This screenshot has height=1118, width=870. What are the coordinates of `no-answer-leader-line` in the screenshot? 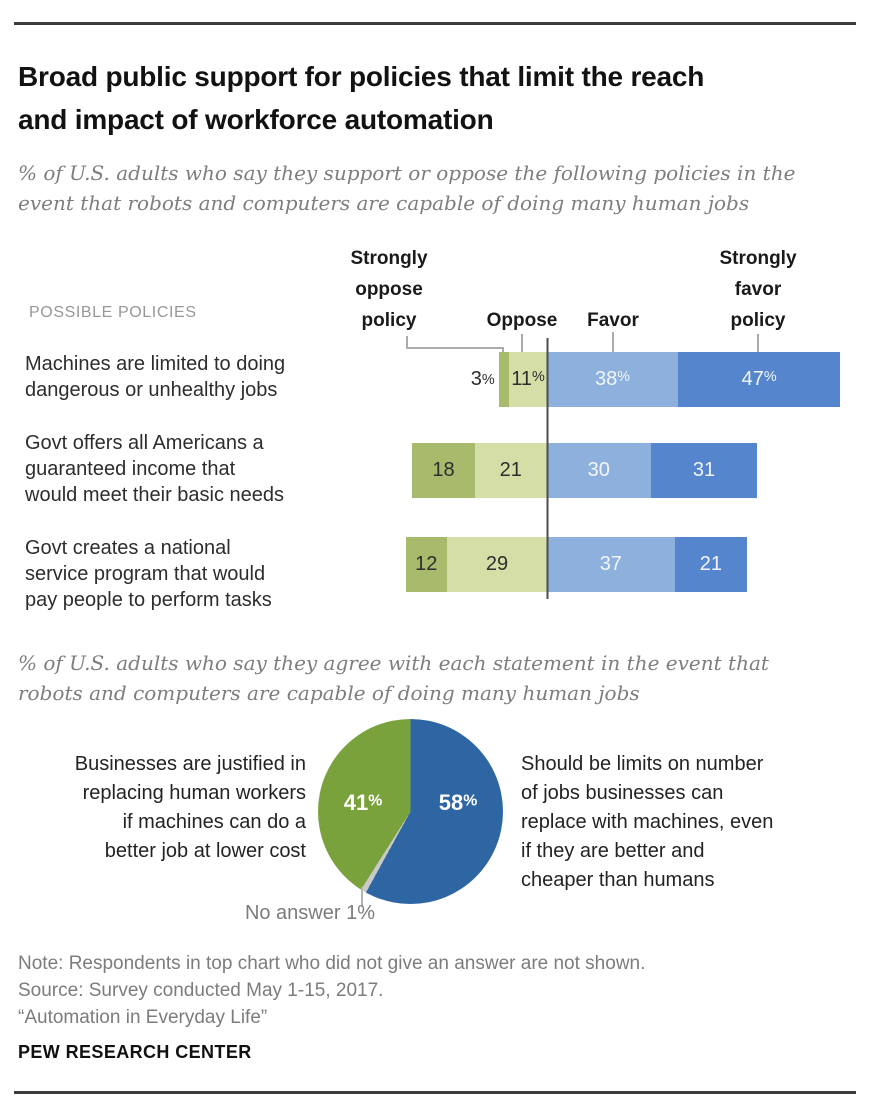 It's located at (362, 897).